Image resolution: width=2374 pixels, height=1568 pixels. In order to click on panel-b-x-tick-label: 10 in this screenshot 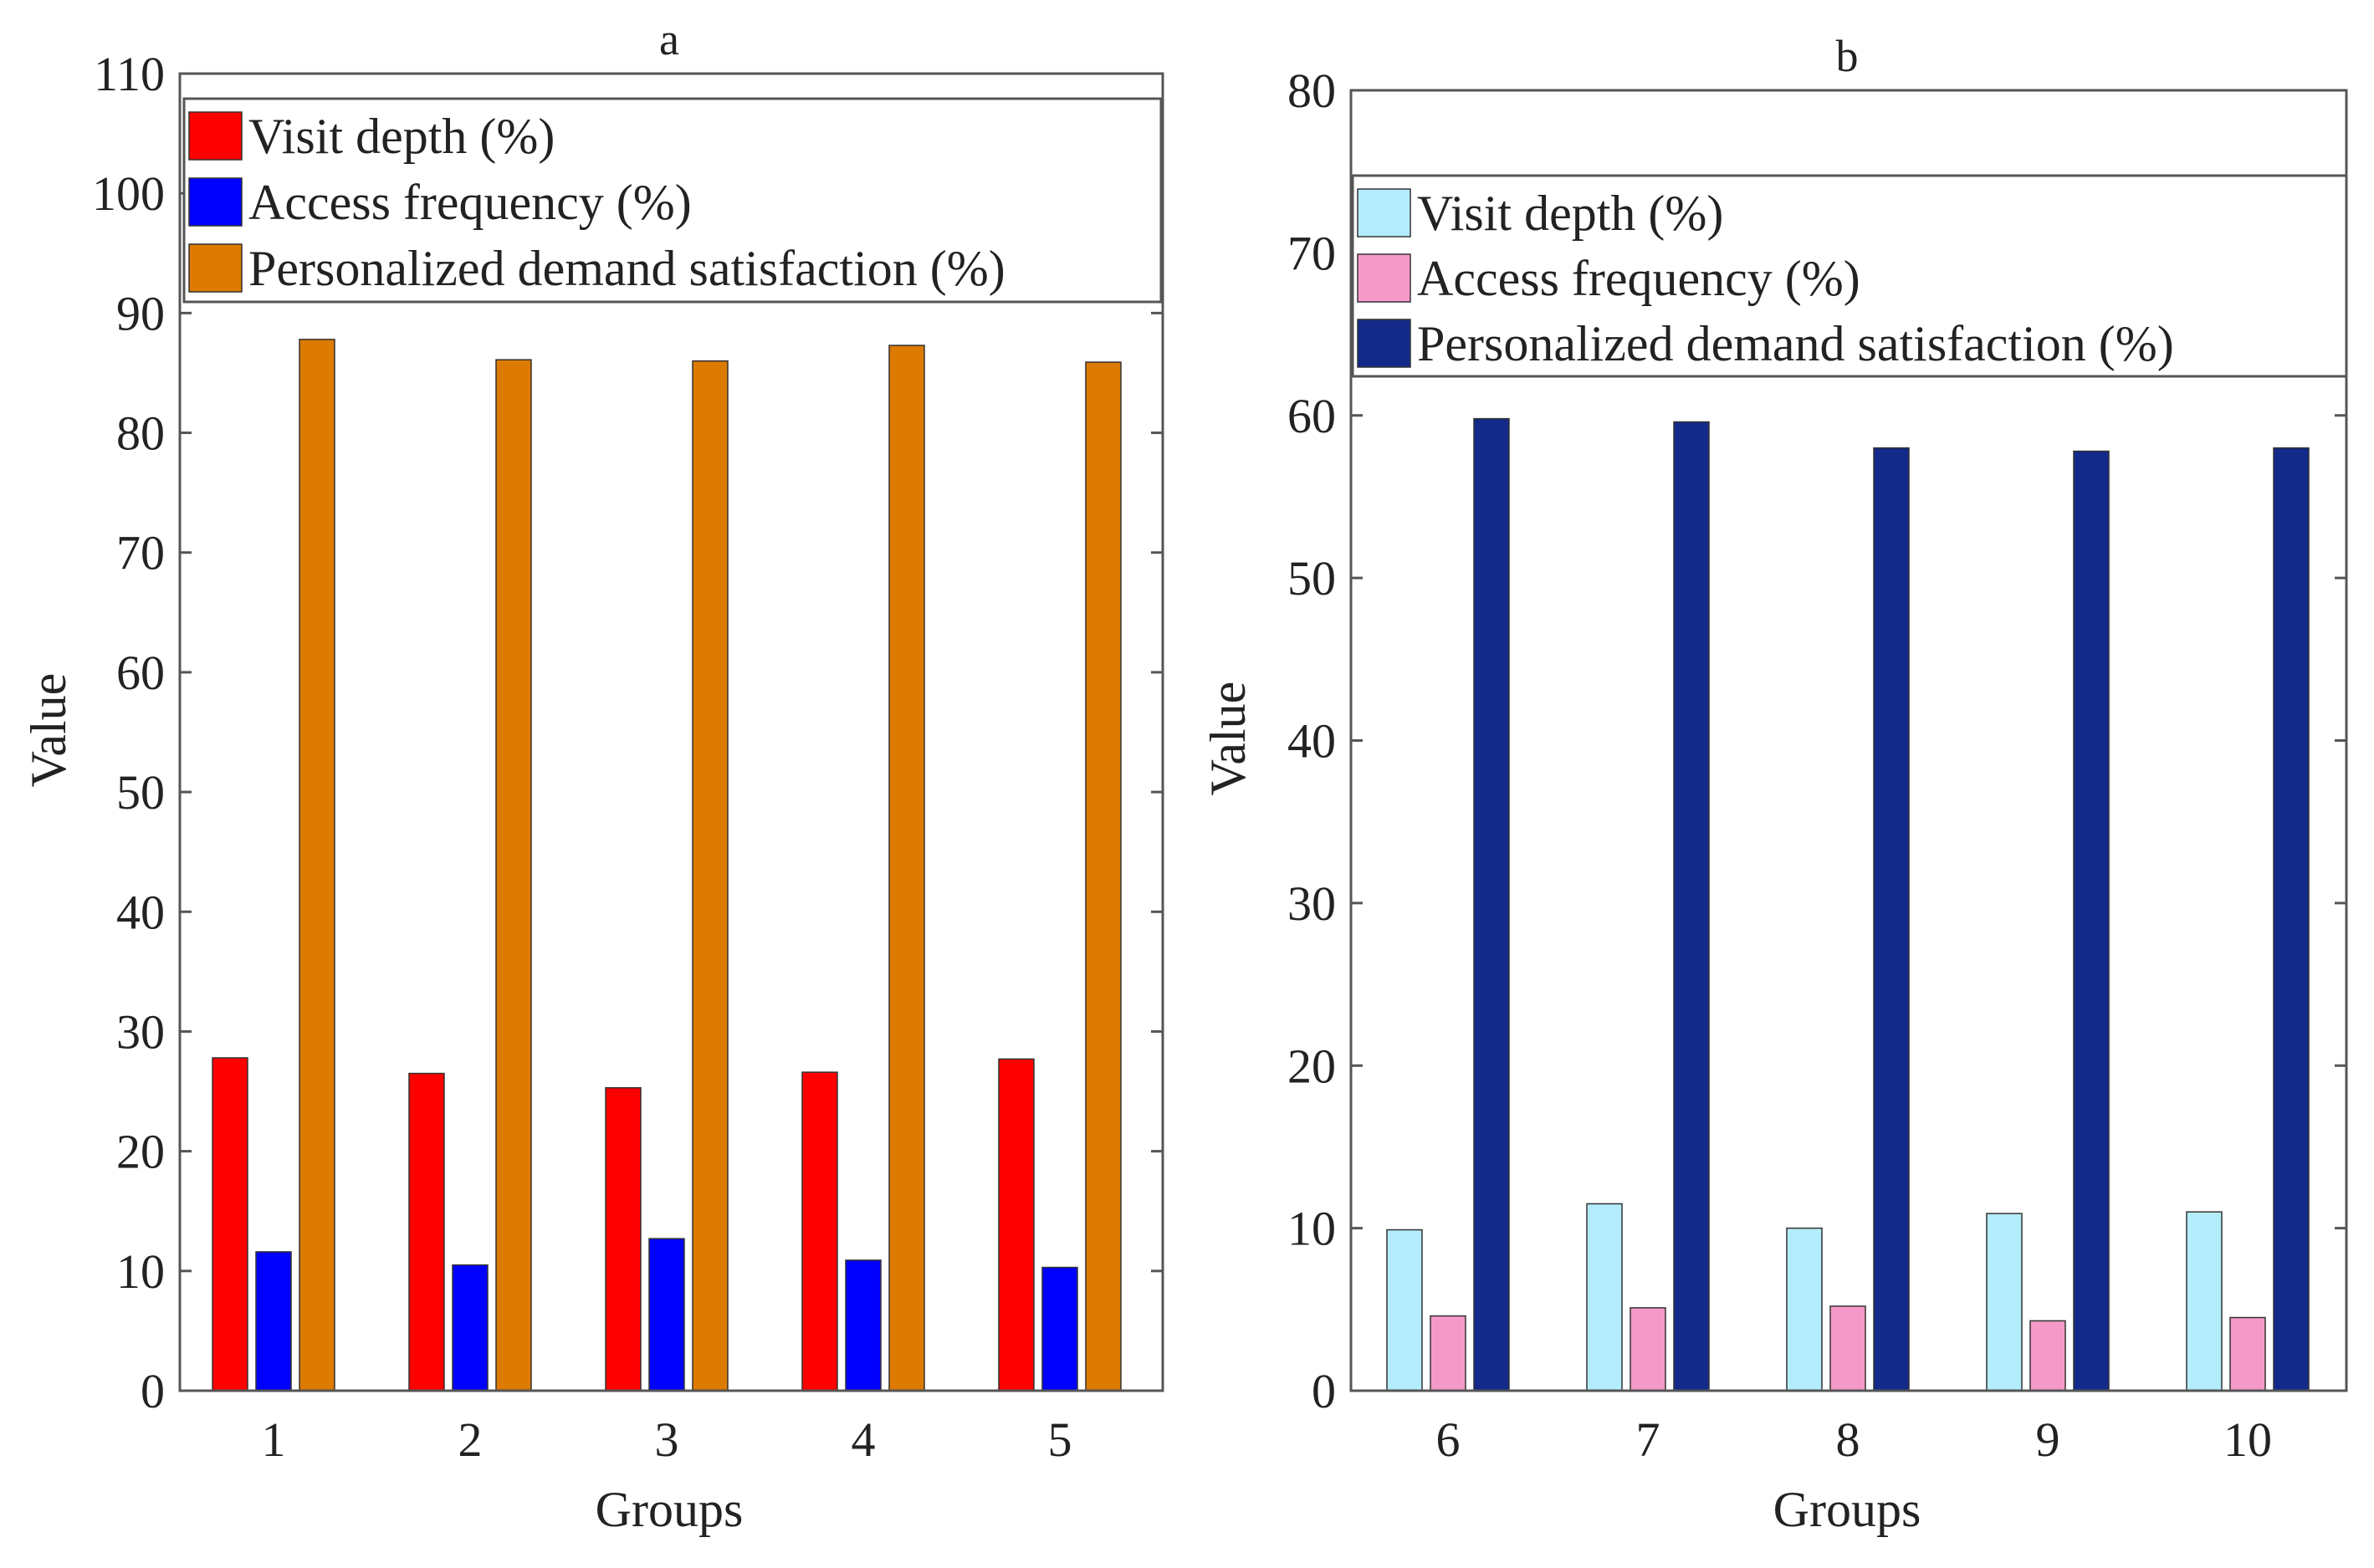, I will do `click(2247, 1439)`.